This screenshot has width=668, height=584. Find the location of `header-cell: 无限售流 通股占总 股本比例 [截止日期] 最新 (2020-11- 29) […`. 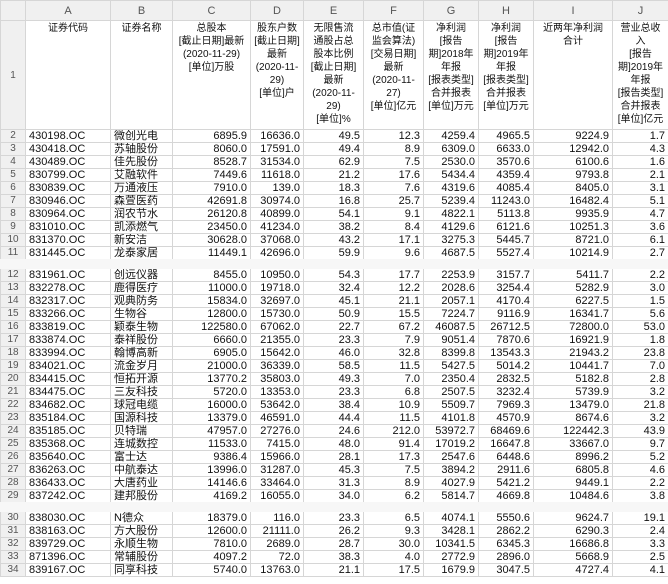

header-cell: 无限售流 通股占总 股本比例 [截止日期] 最新 (2020-11- 29) [… is located at coordinates (333, 75).